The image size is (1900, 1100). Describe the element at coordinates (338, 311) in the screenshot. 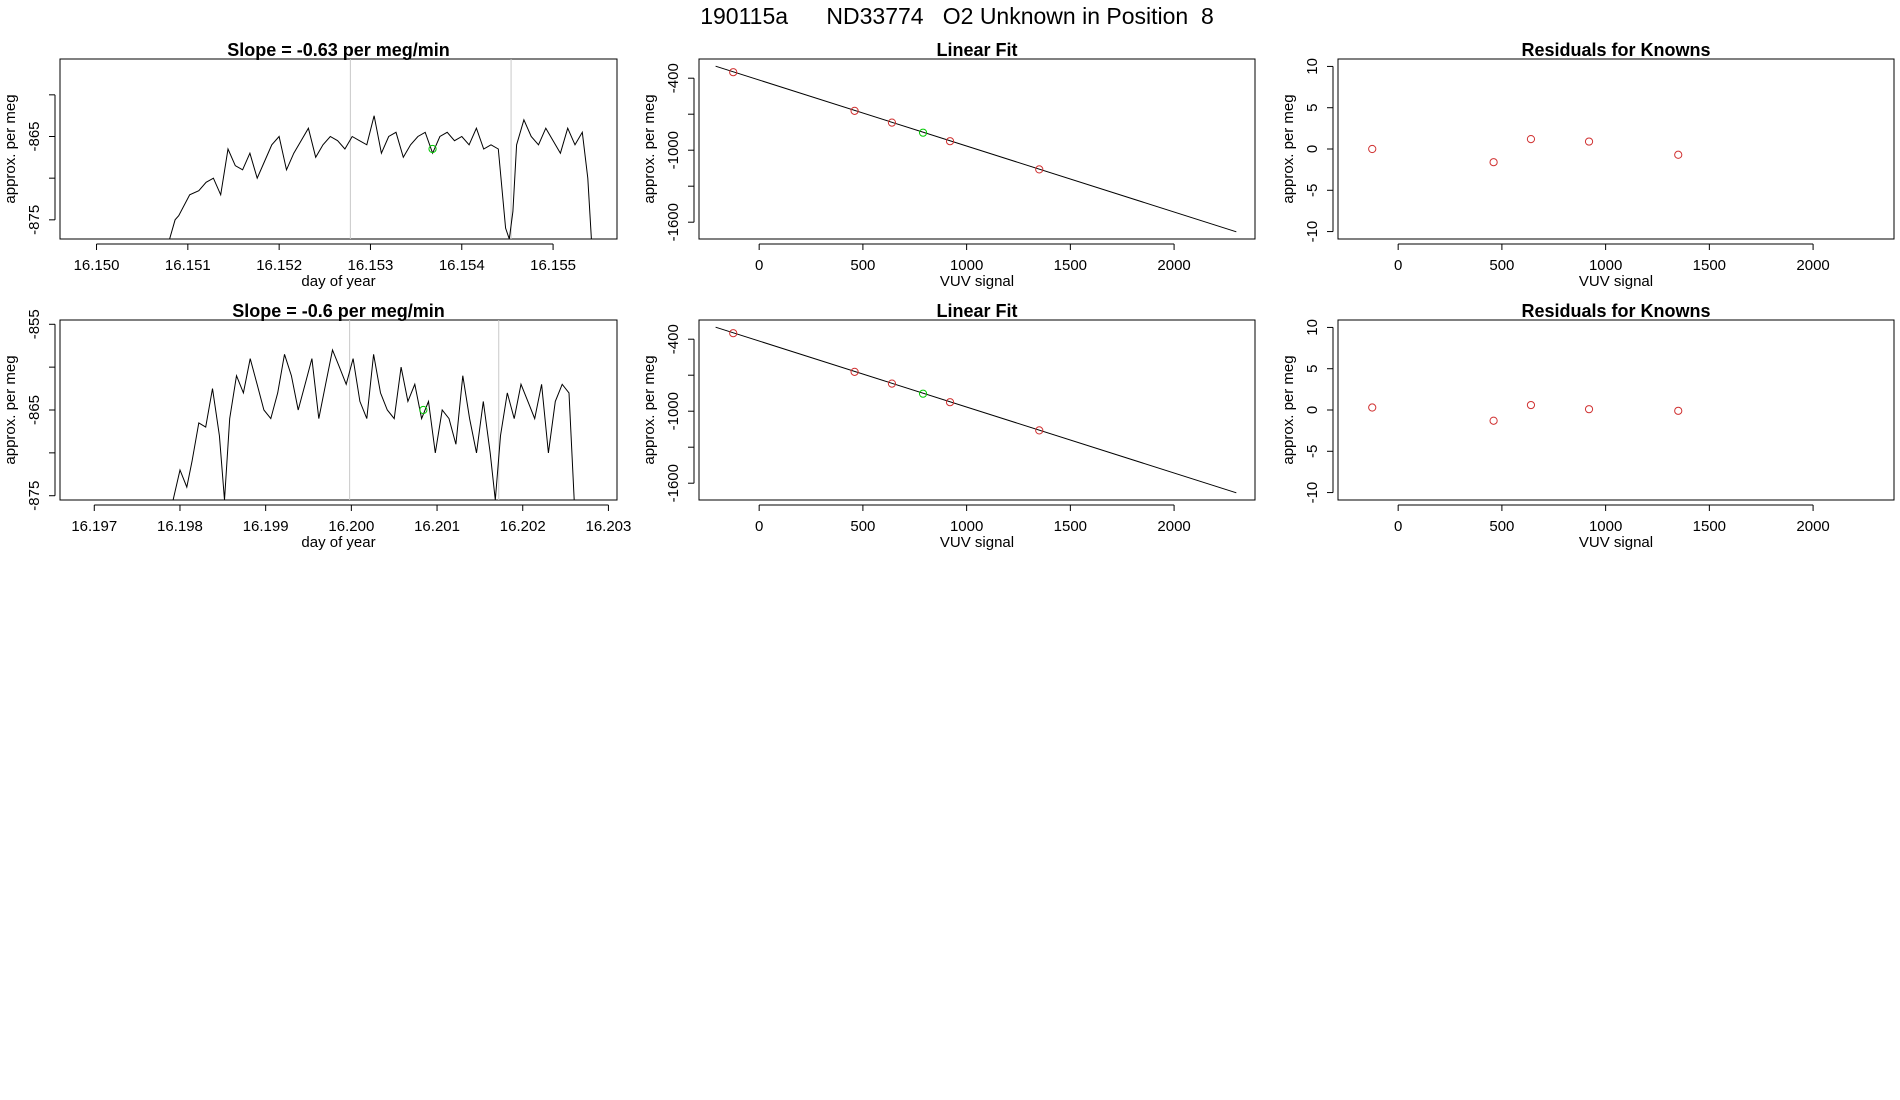

I see `chart-title: Slope = -0.6 per meg/min` at that location.